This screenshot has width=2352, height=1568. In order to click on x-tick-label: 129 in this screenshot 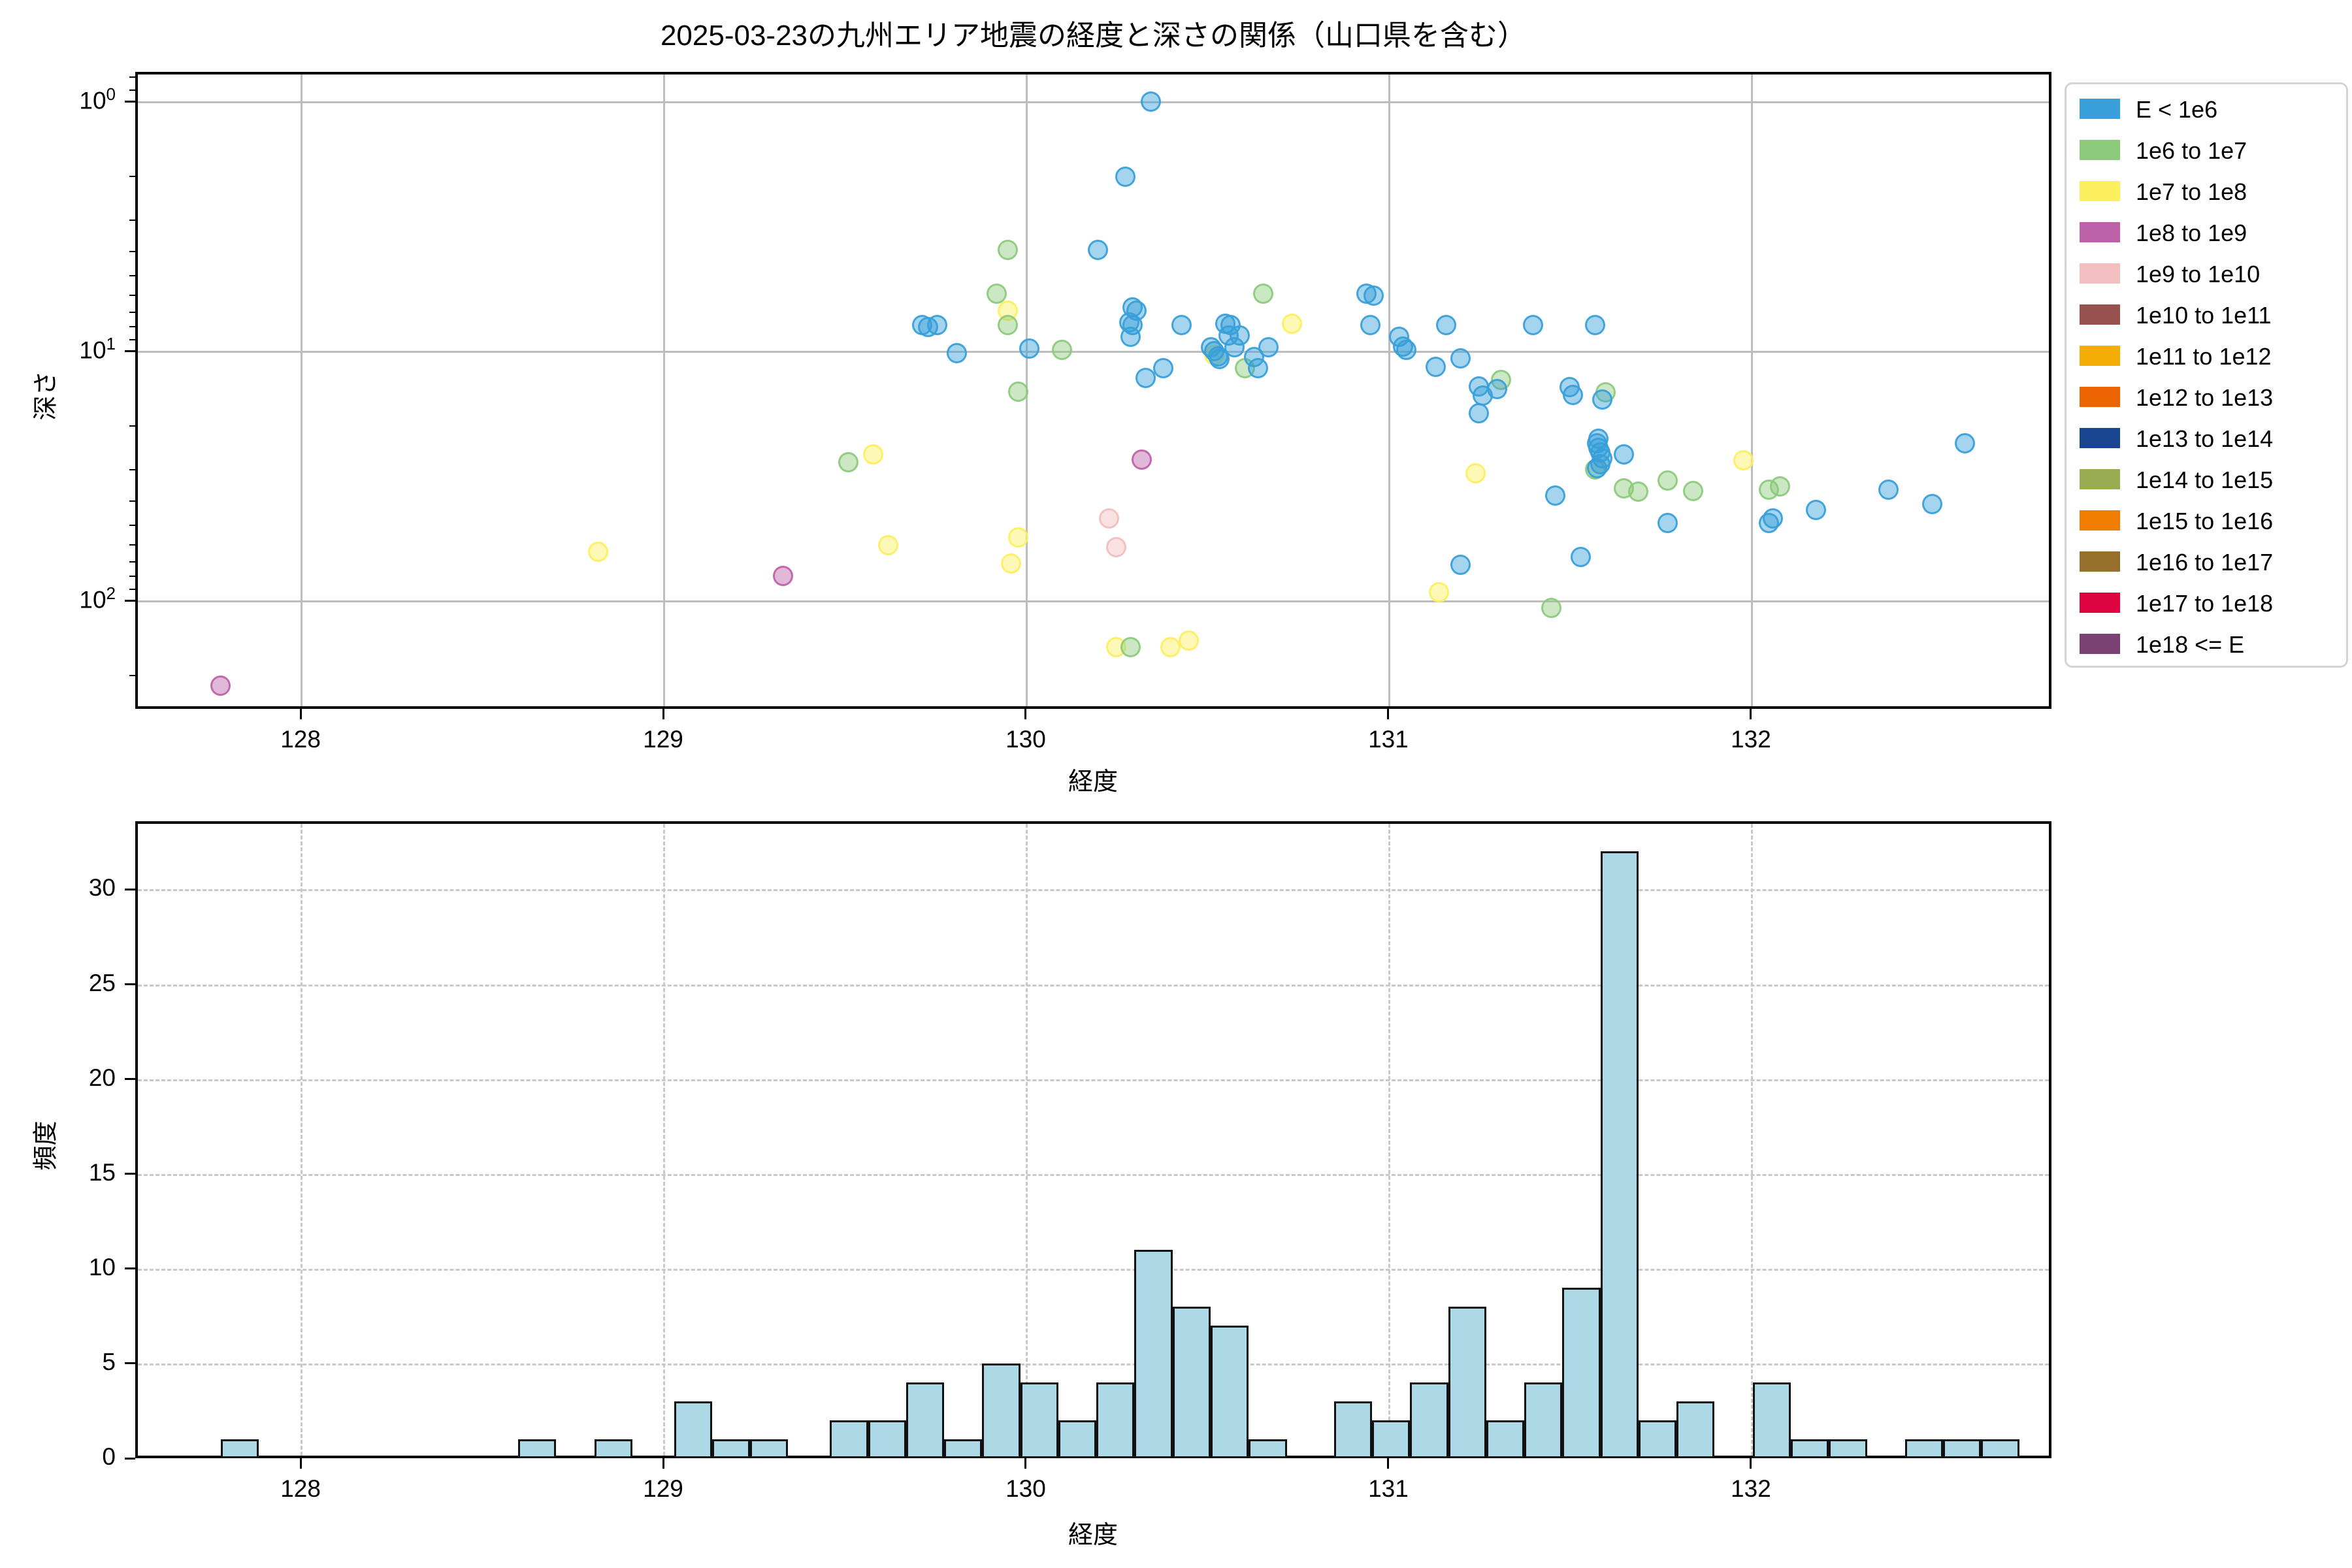, I will do `click(663, 1488)`.